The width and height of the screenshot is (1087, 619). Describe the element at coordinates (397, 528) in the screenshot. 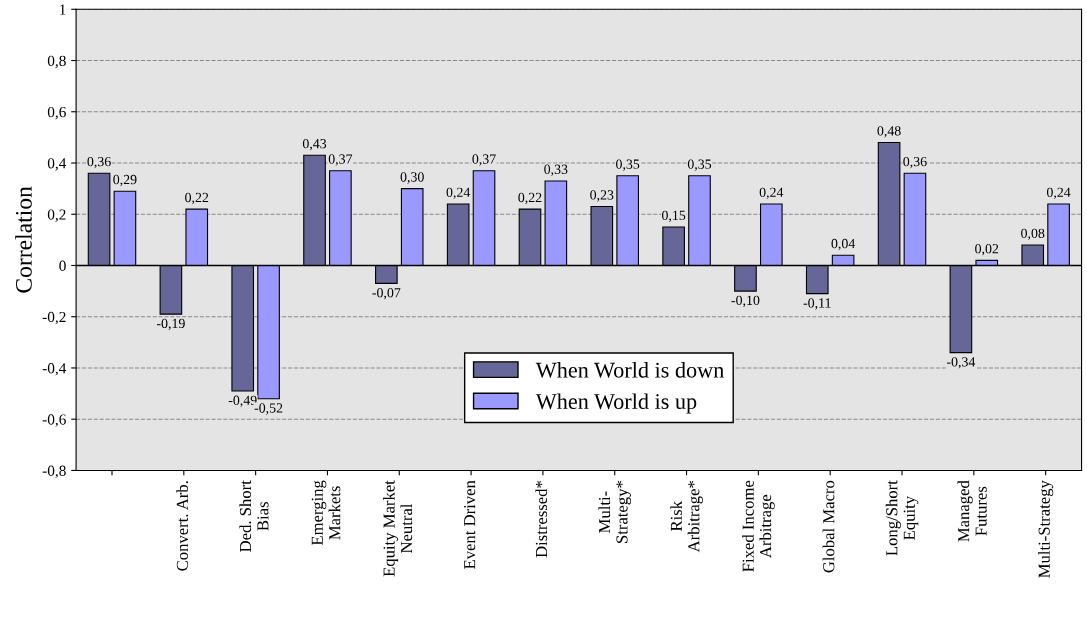

I see `x-tick-label: Equity Market Neutral` at that location.